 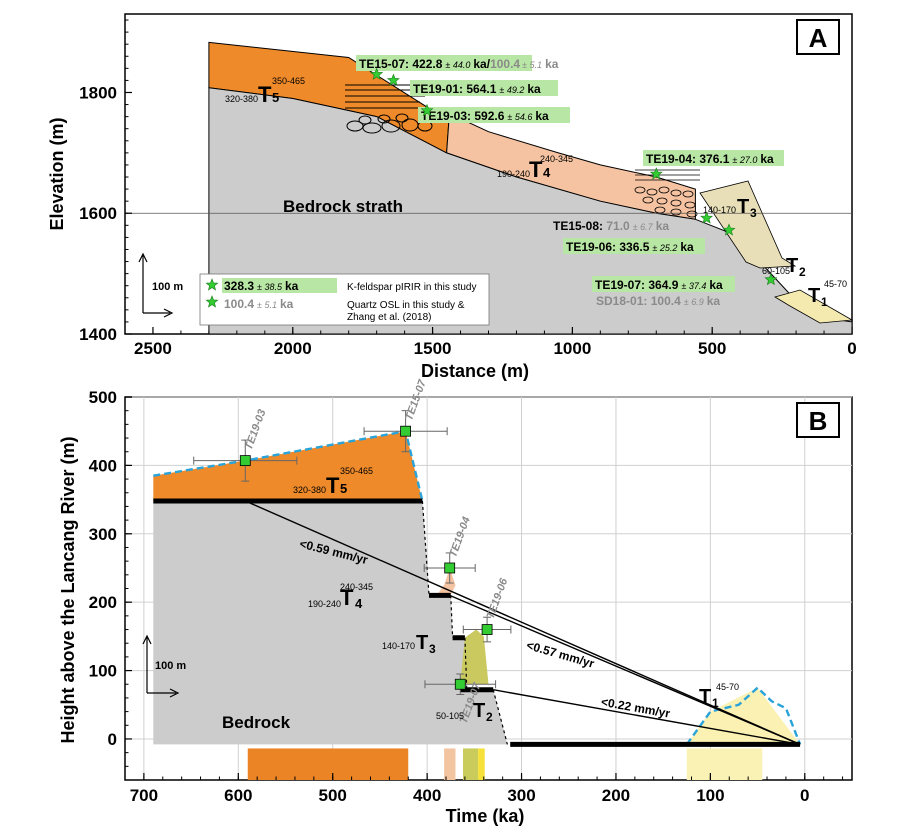 What do you see at coordinates (103, 602) in the screenshot?
I see `y-tick-label: 200` at bounding box center [103, 602].